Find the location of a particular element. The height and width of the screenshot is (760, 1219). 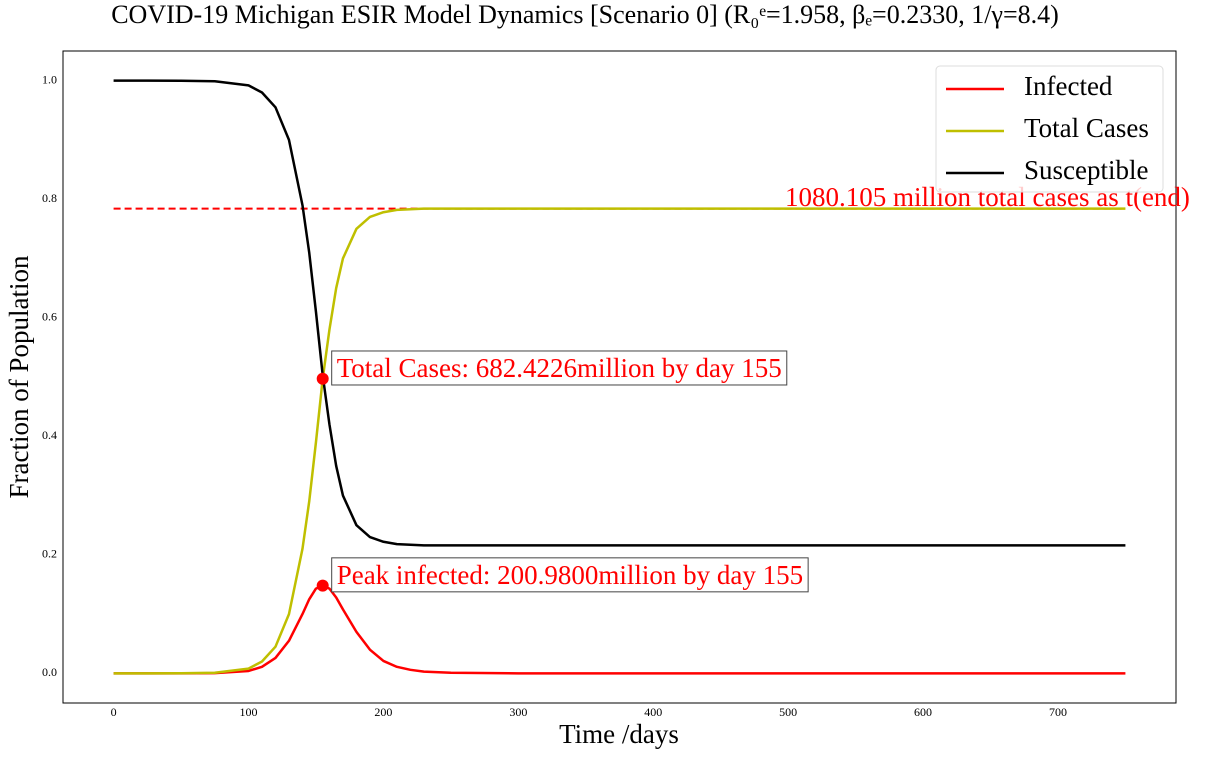

annotation-text: Total Cases: 682.4226million by day 155 is located at coordinates (559, 368).